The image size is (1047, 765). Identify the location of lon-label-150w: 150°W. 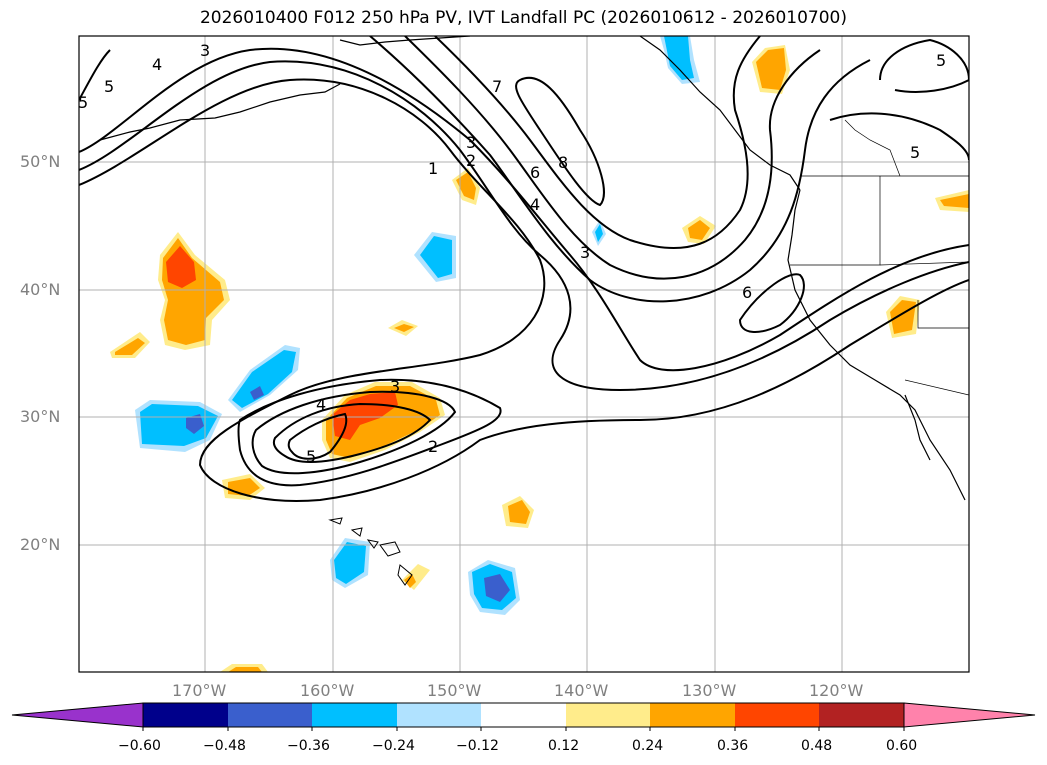
(454, 690).